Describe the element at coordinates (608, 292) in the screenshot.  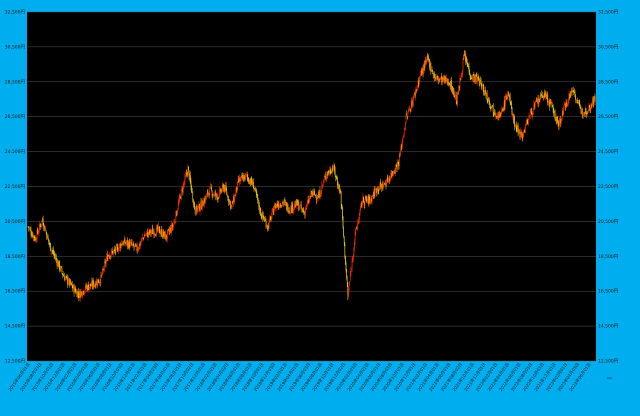
I see `y-tick-label: 16,500円` at that location.